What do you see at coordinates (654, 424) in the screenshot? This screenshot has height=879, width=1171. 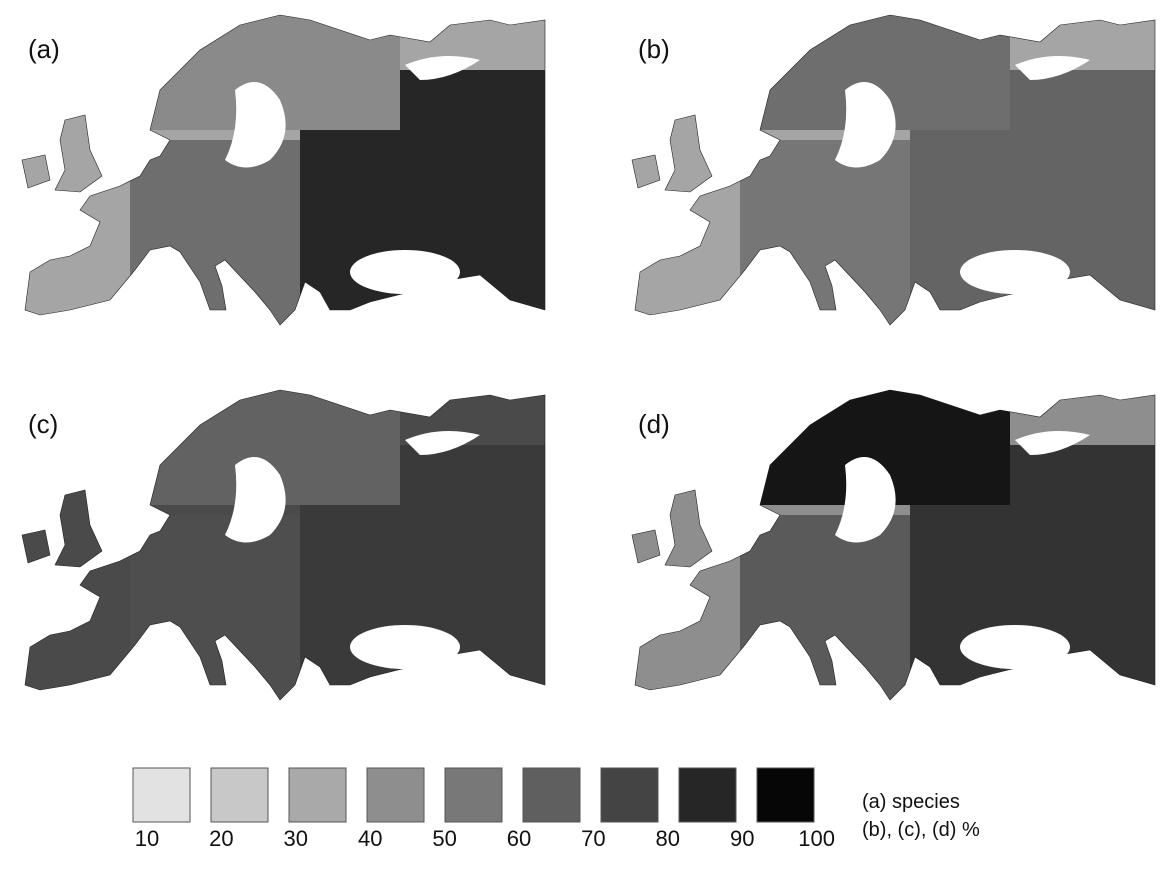 I see `panel-label: (d)` at bounding box center [654, 424].